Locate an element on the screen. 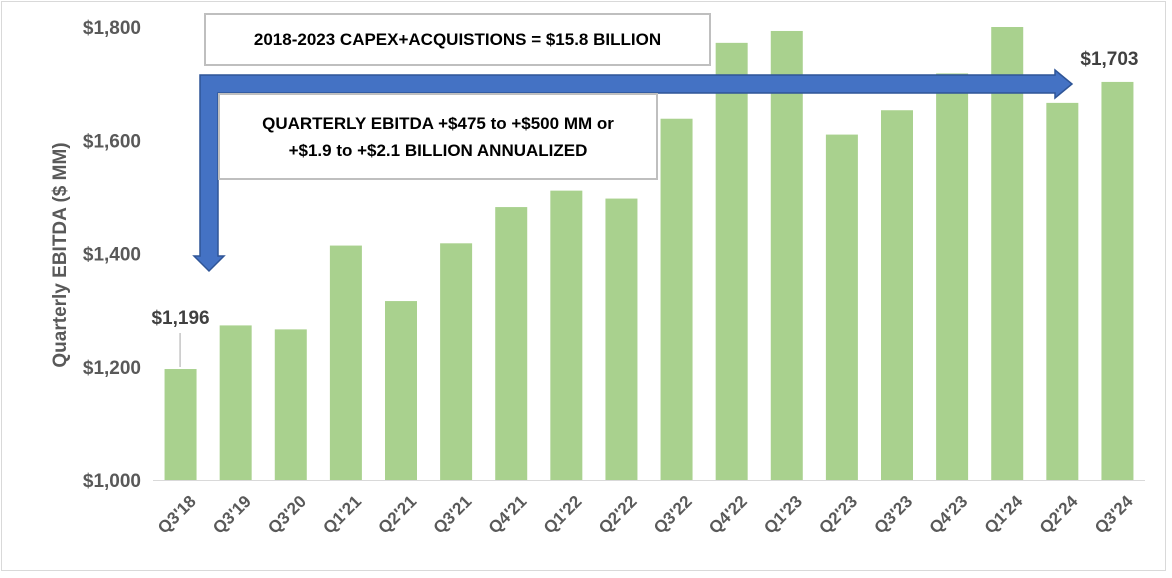 This screenshot has height=578, width=1172. data-label: $1,703 is located at coordinates (1109, 59).